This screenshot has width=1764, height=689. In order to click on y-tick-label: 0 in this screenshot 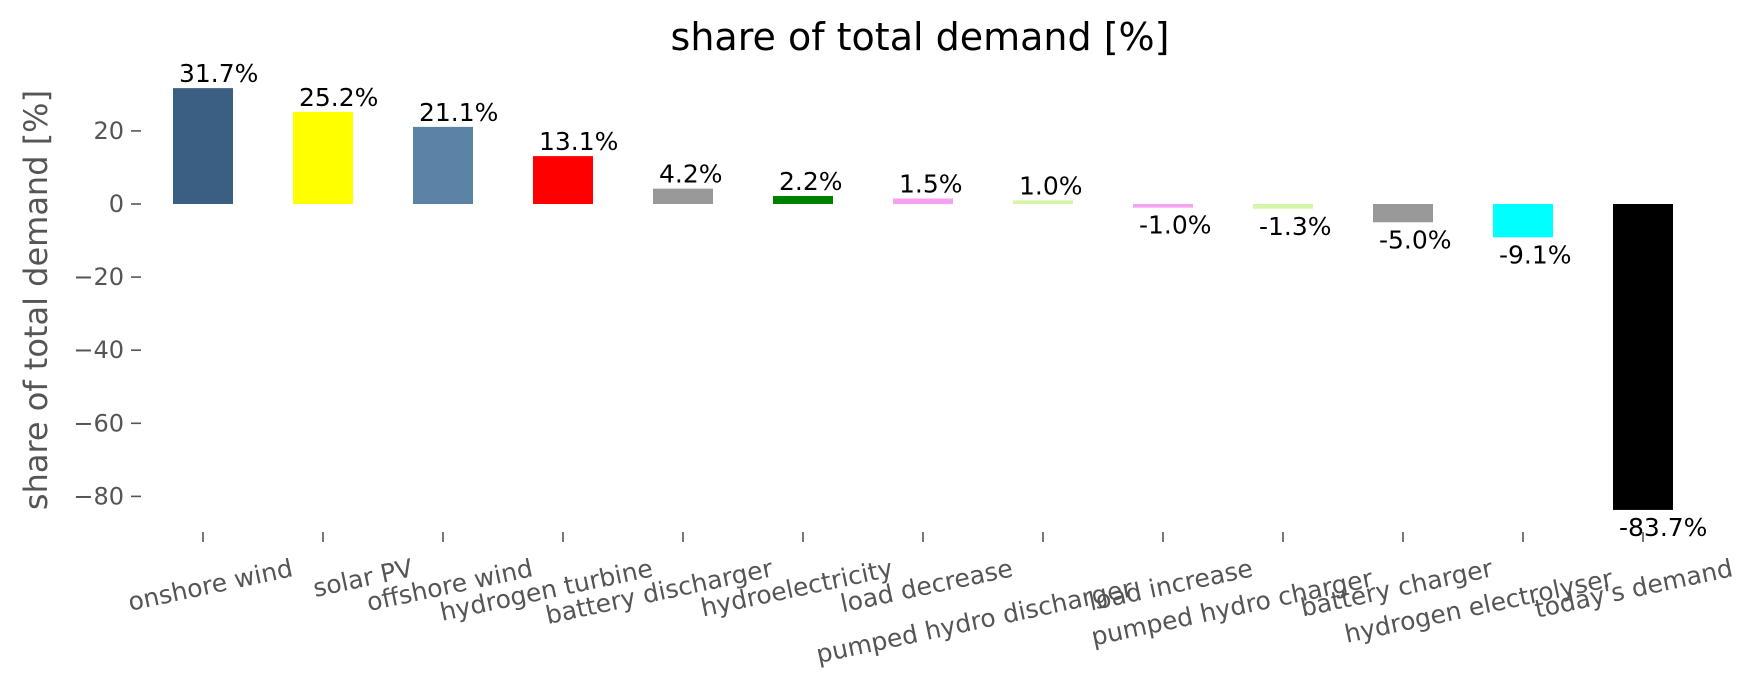, I will do `click(116, 204)`.